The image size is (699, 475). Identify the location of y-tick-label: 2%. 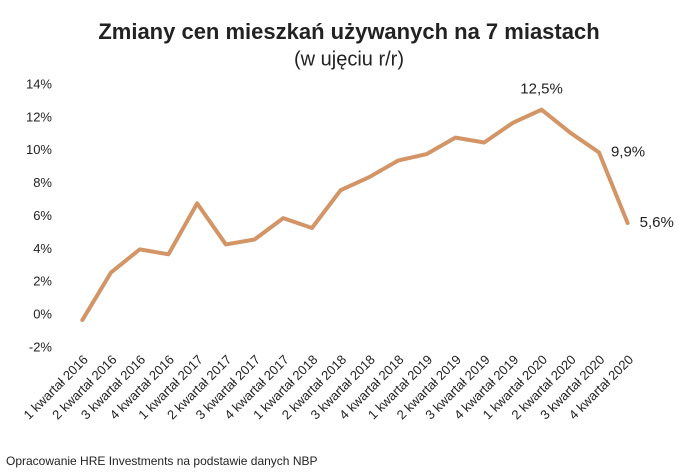
(42, 281).